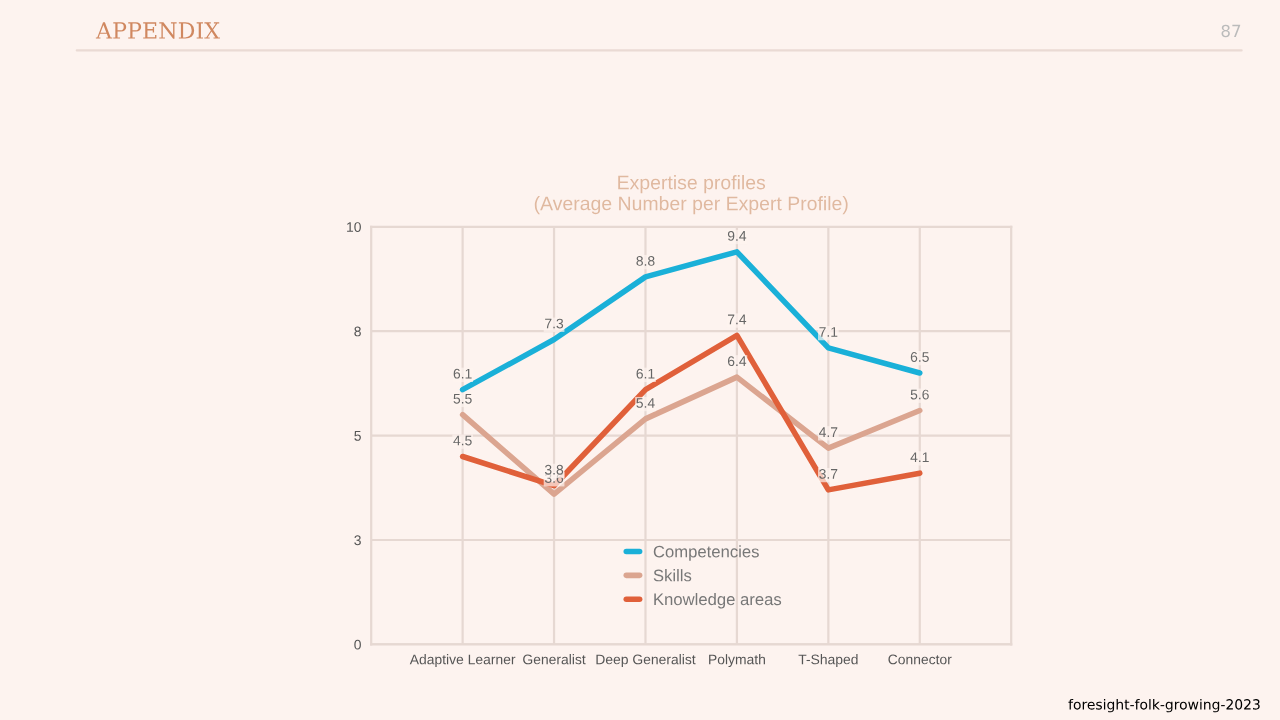 The width and height of the screenshot is (1280, 720). What do you see at coordinates (706, 553) in the screenshot?
I see `legend-label: Competencies` at bounding box center [706, 553].